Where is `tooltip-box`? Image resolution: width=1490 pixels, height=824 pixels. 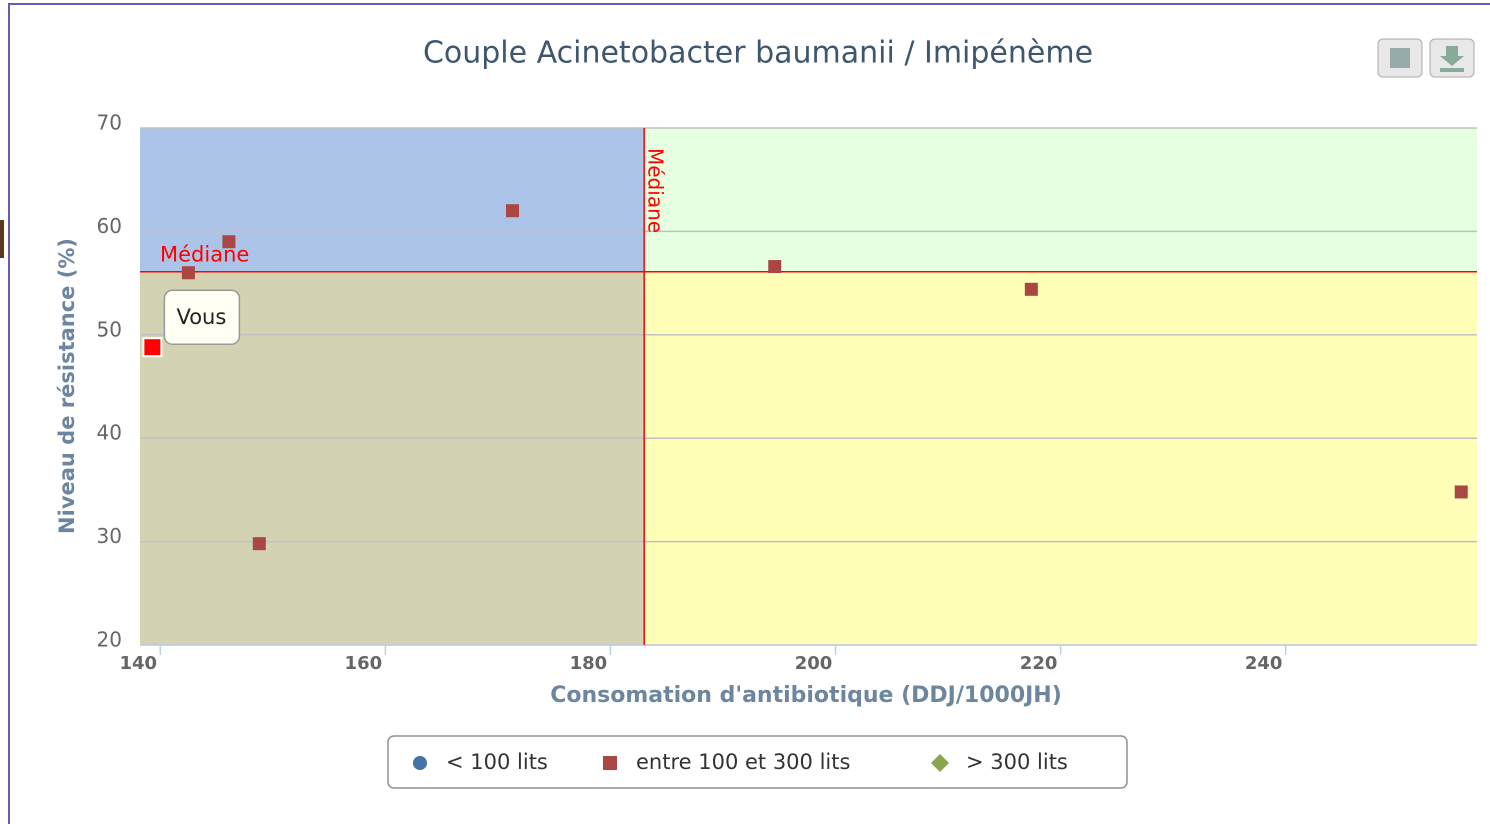 tooltip-box is located at coordinates (202, 317).